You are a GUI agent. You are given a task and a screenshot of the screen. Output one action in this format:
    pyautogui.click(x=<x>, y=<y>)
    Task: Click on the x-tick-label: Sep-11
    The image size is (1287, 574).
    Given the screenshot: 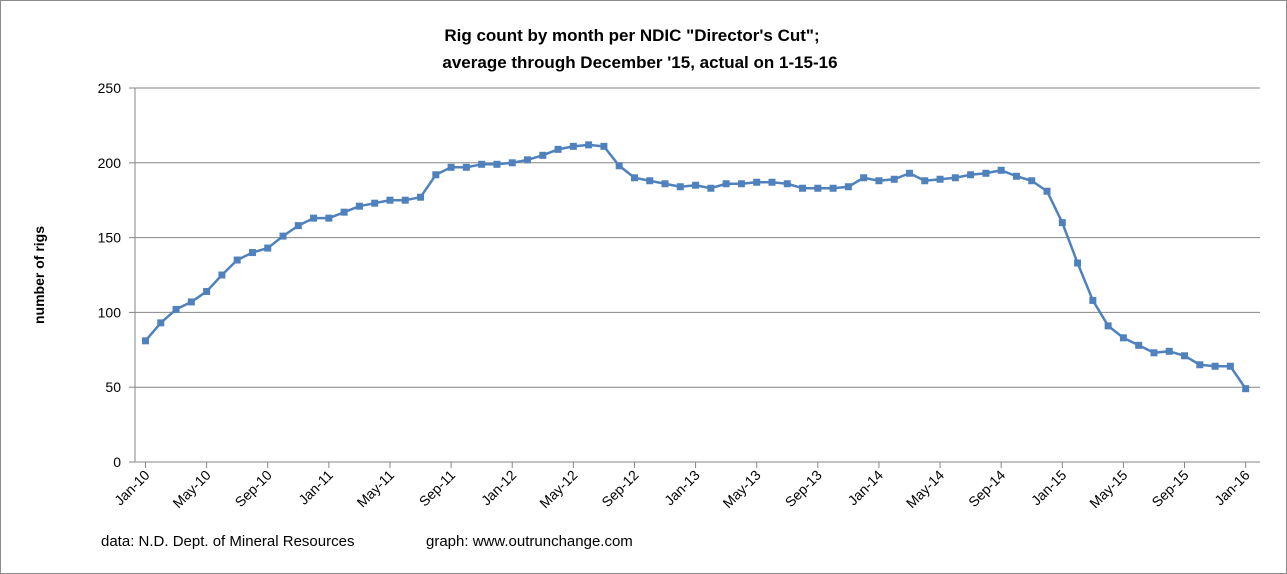 What is the action you would take?
    pyautogui.click(x=437, y=488)
    